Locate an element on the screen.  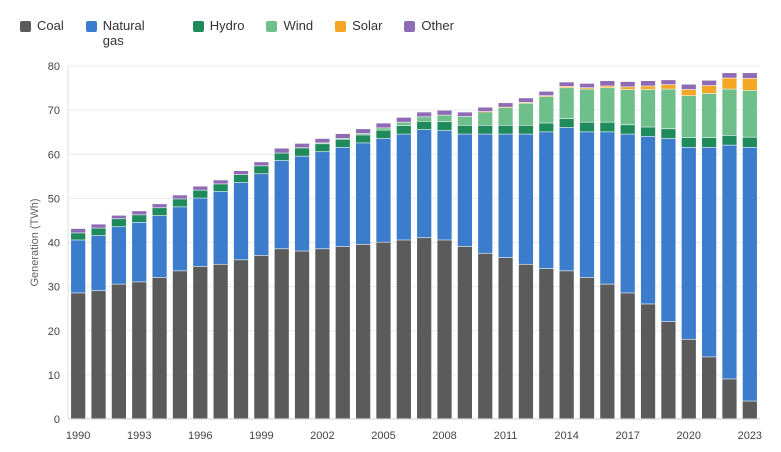
bar-segment-natural-gas-1995 is located at coordinates (180, 239).